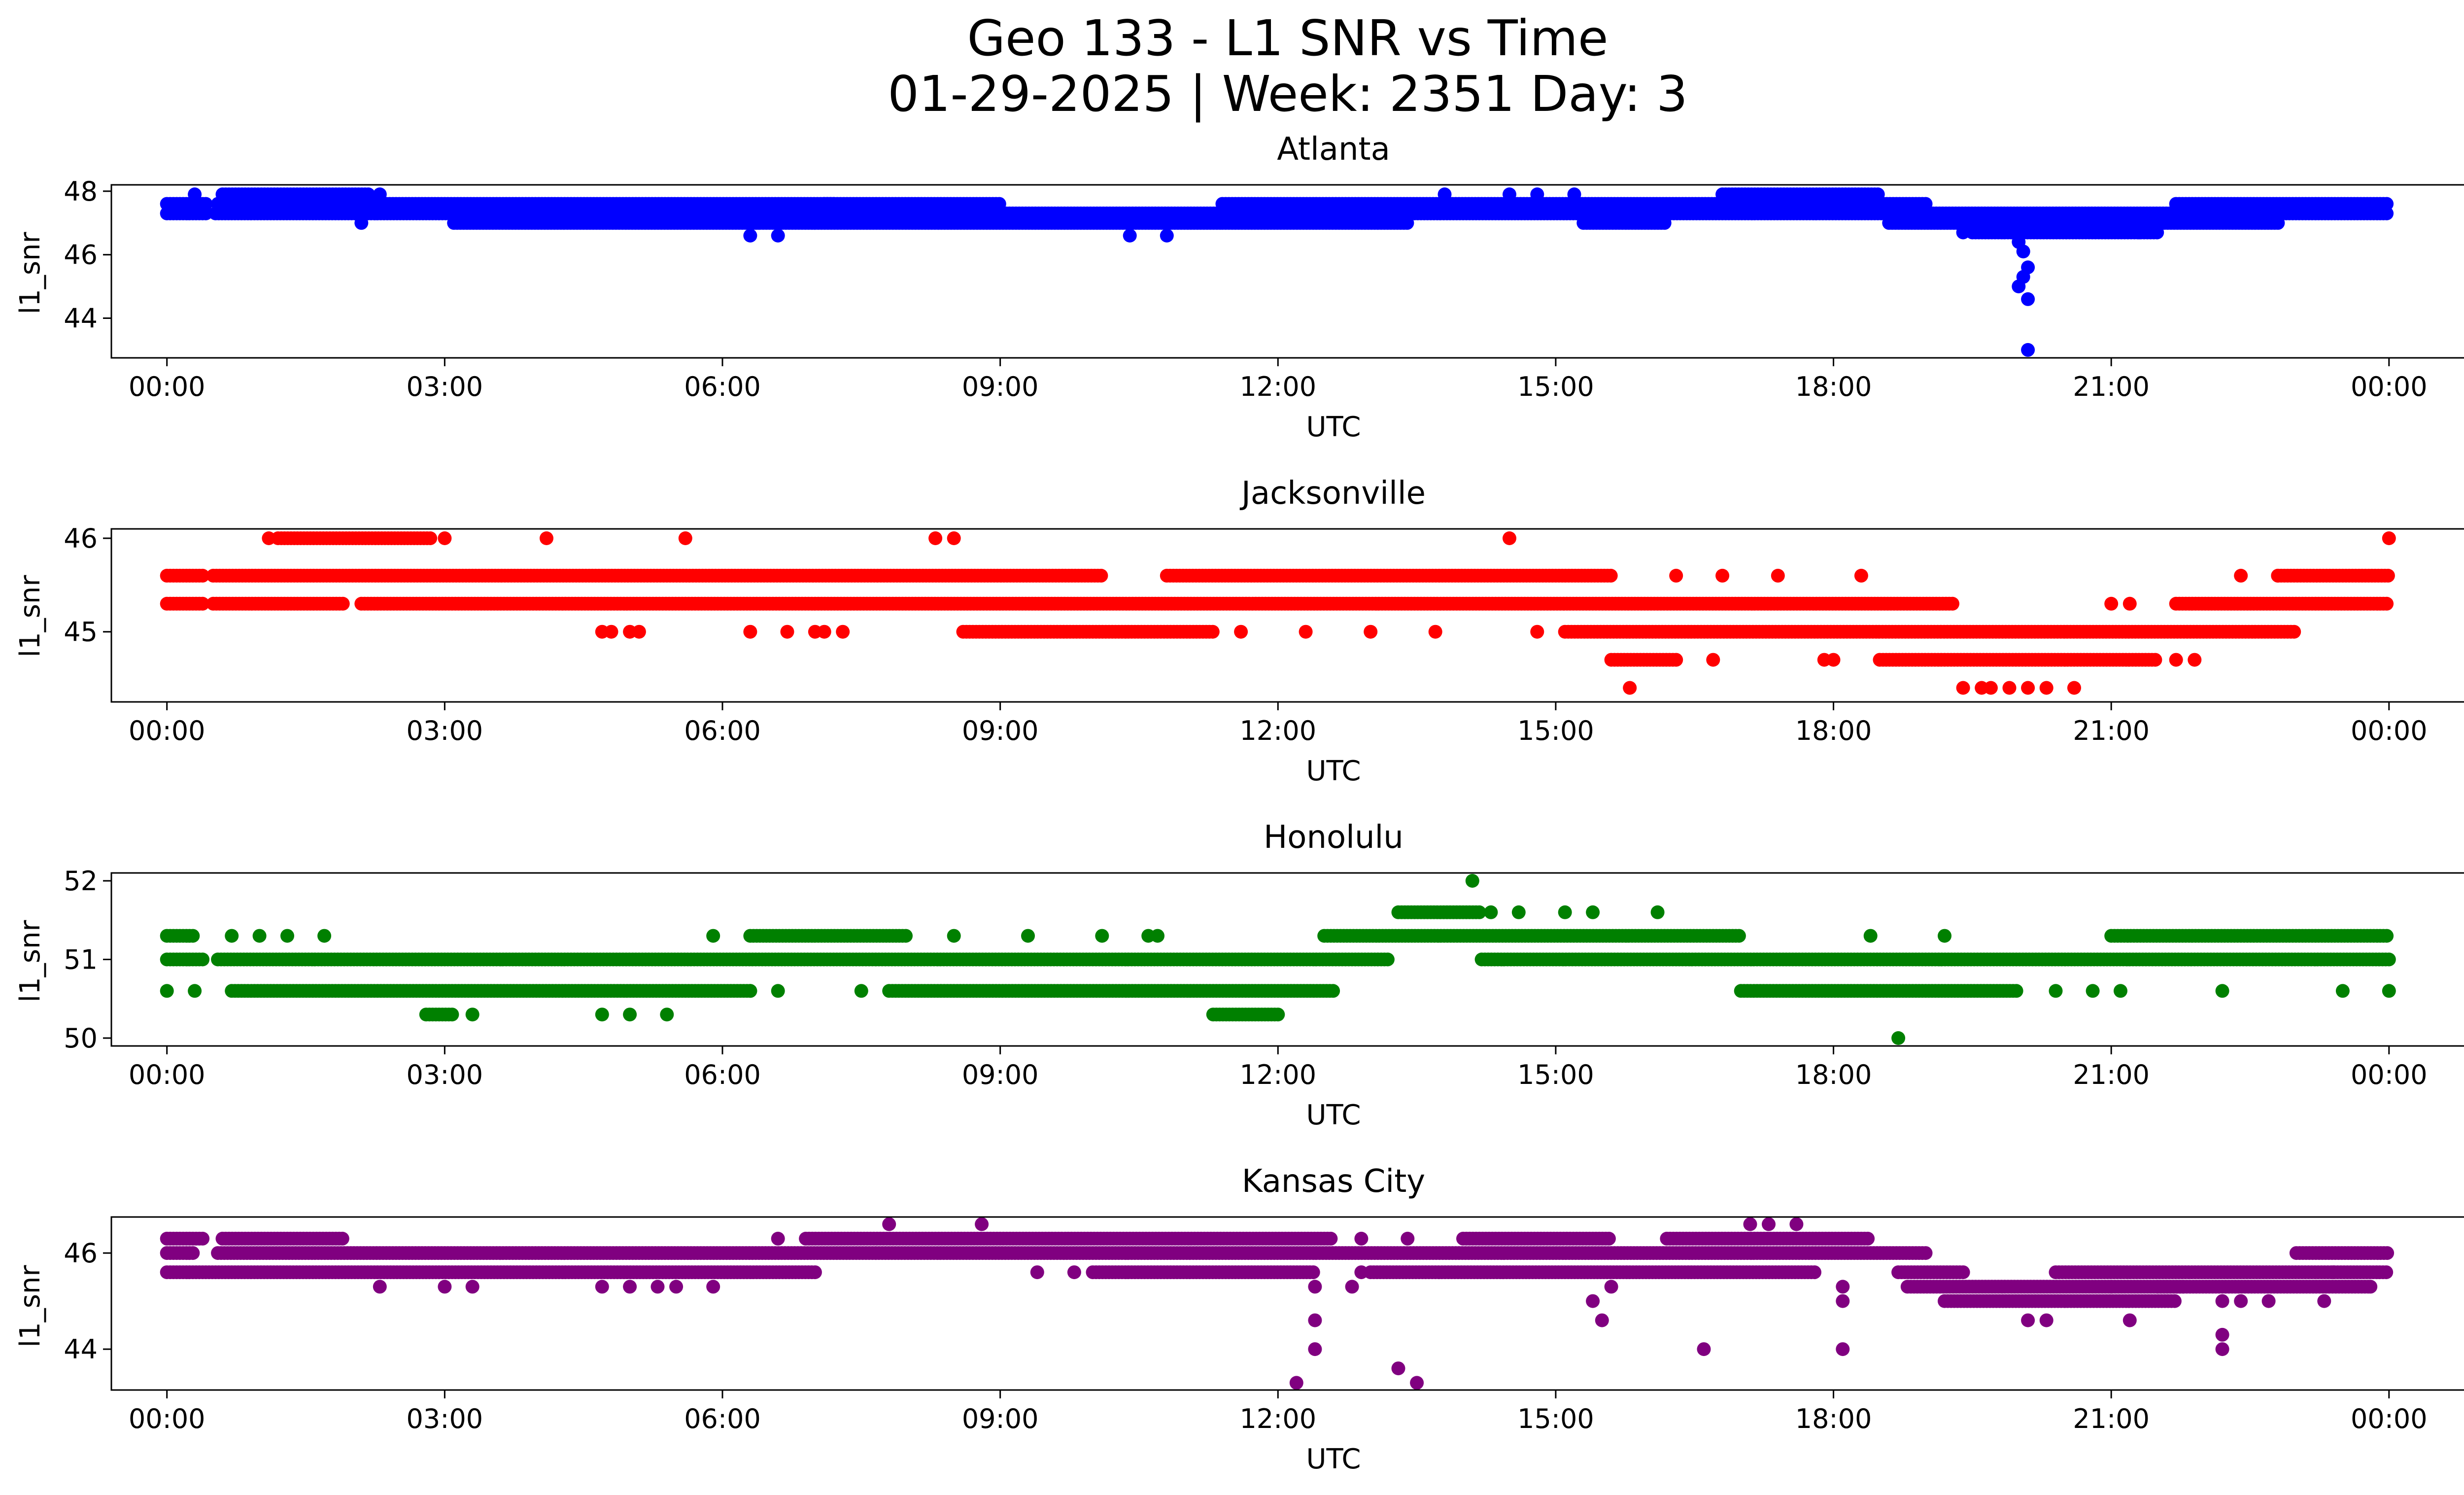  What do you see at coordinates (81, 318) in the screenshot?
I see `y-tick-label: 44` at bounding box center [81, 318].